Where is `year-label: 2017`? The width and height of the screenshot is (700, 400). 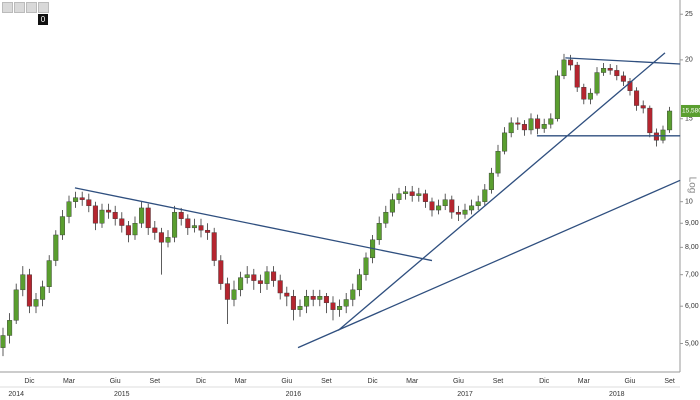
year-label: 2017 is located at coordinates (465, 394).